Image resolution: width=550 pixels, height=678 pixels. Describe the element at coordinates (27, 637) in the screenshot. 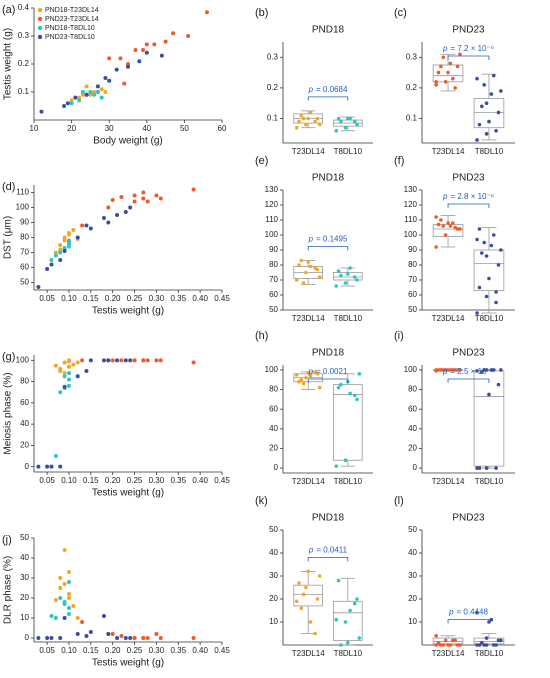

I see `y-tick-label: 0` at that location.